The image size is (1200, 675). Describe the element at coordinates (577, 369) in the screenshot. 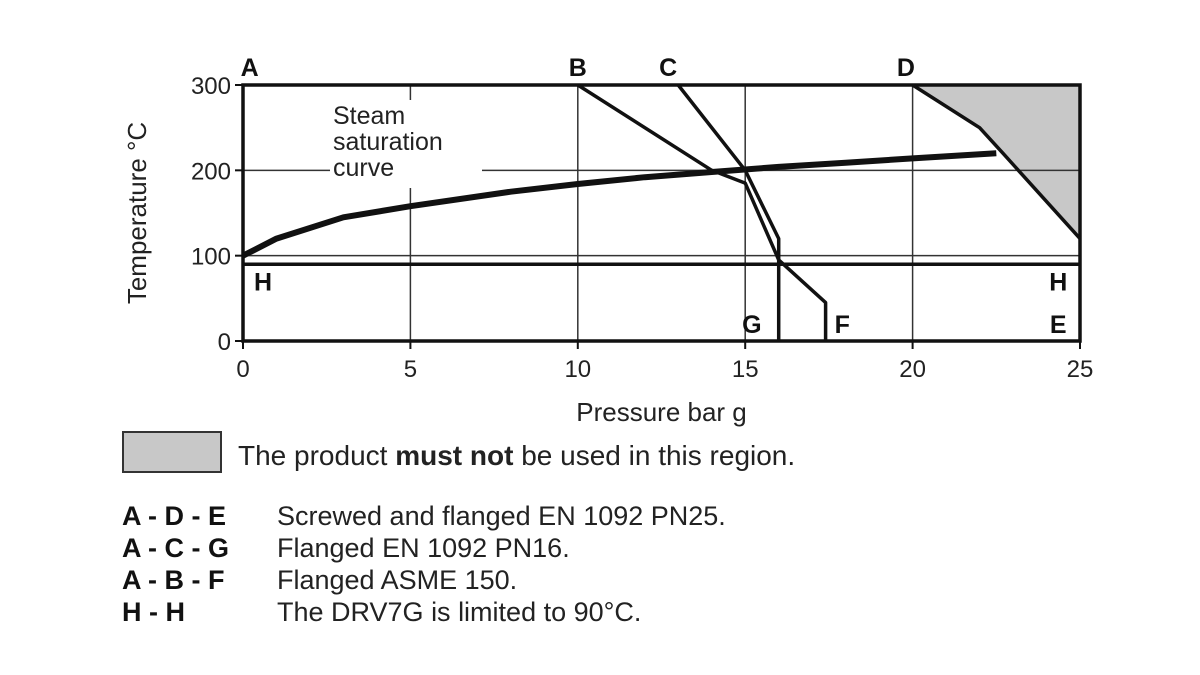

I see `x-tick-label: 10` at that location.